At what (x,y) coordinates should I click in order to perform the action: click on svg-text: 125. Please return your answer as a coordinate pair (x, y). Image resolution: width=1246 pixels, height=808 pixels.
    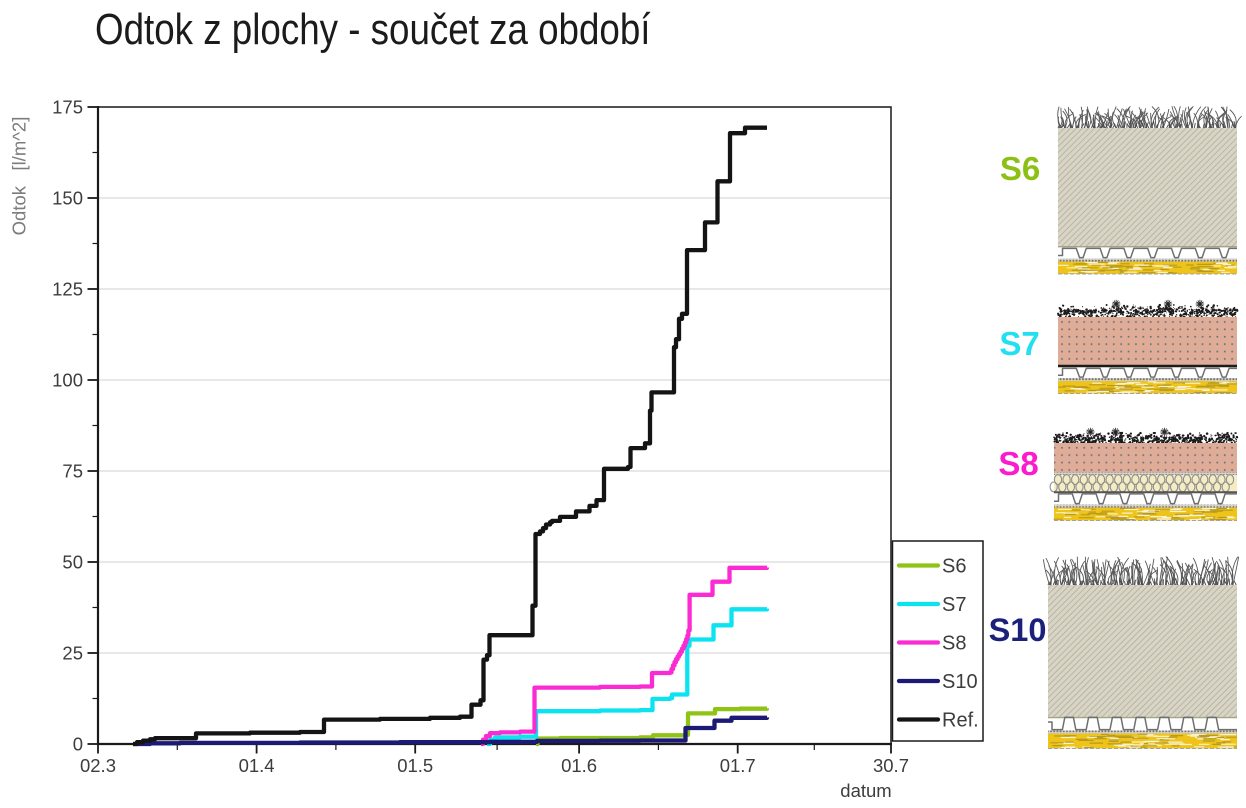
    Looking at the image, I should click on (67, 288).